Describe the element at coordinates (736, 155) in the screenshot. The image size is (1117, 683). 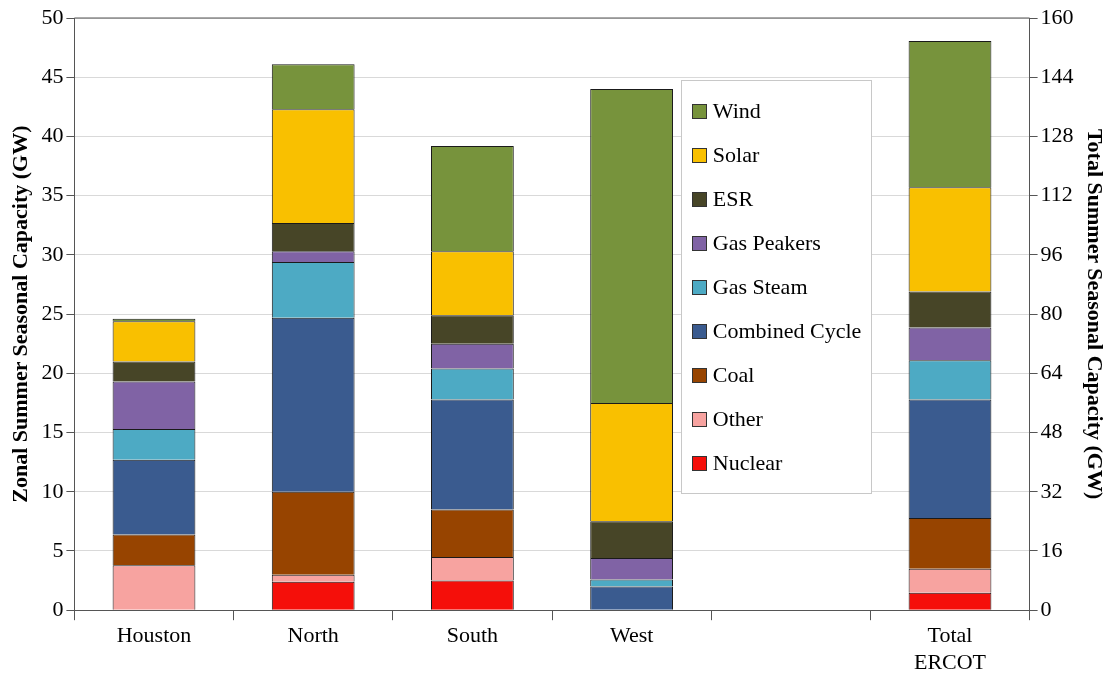
I see `legend-label: Solar` at that location.